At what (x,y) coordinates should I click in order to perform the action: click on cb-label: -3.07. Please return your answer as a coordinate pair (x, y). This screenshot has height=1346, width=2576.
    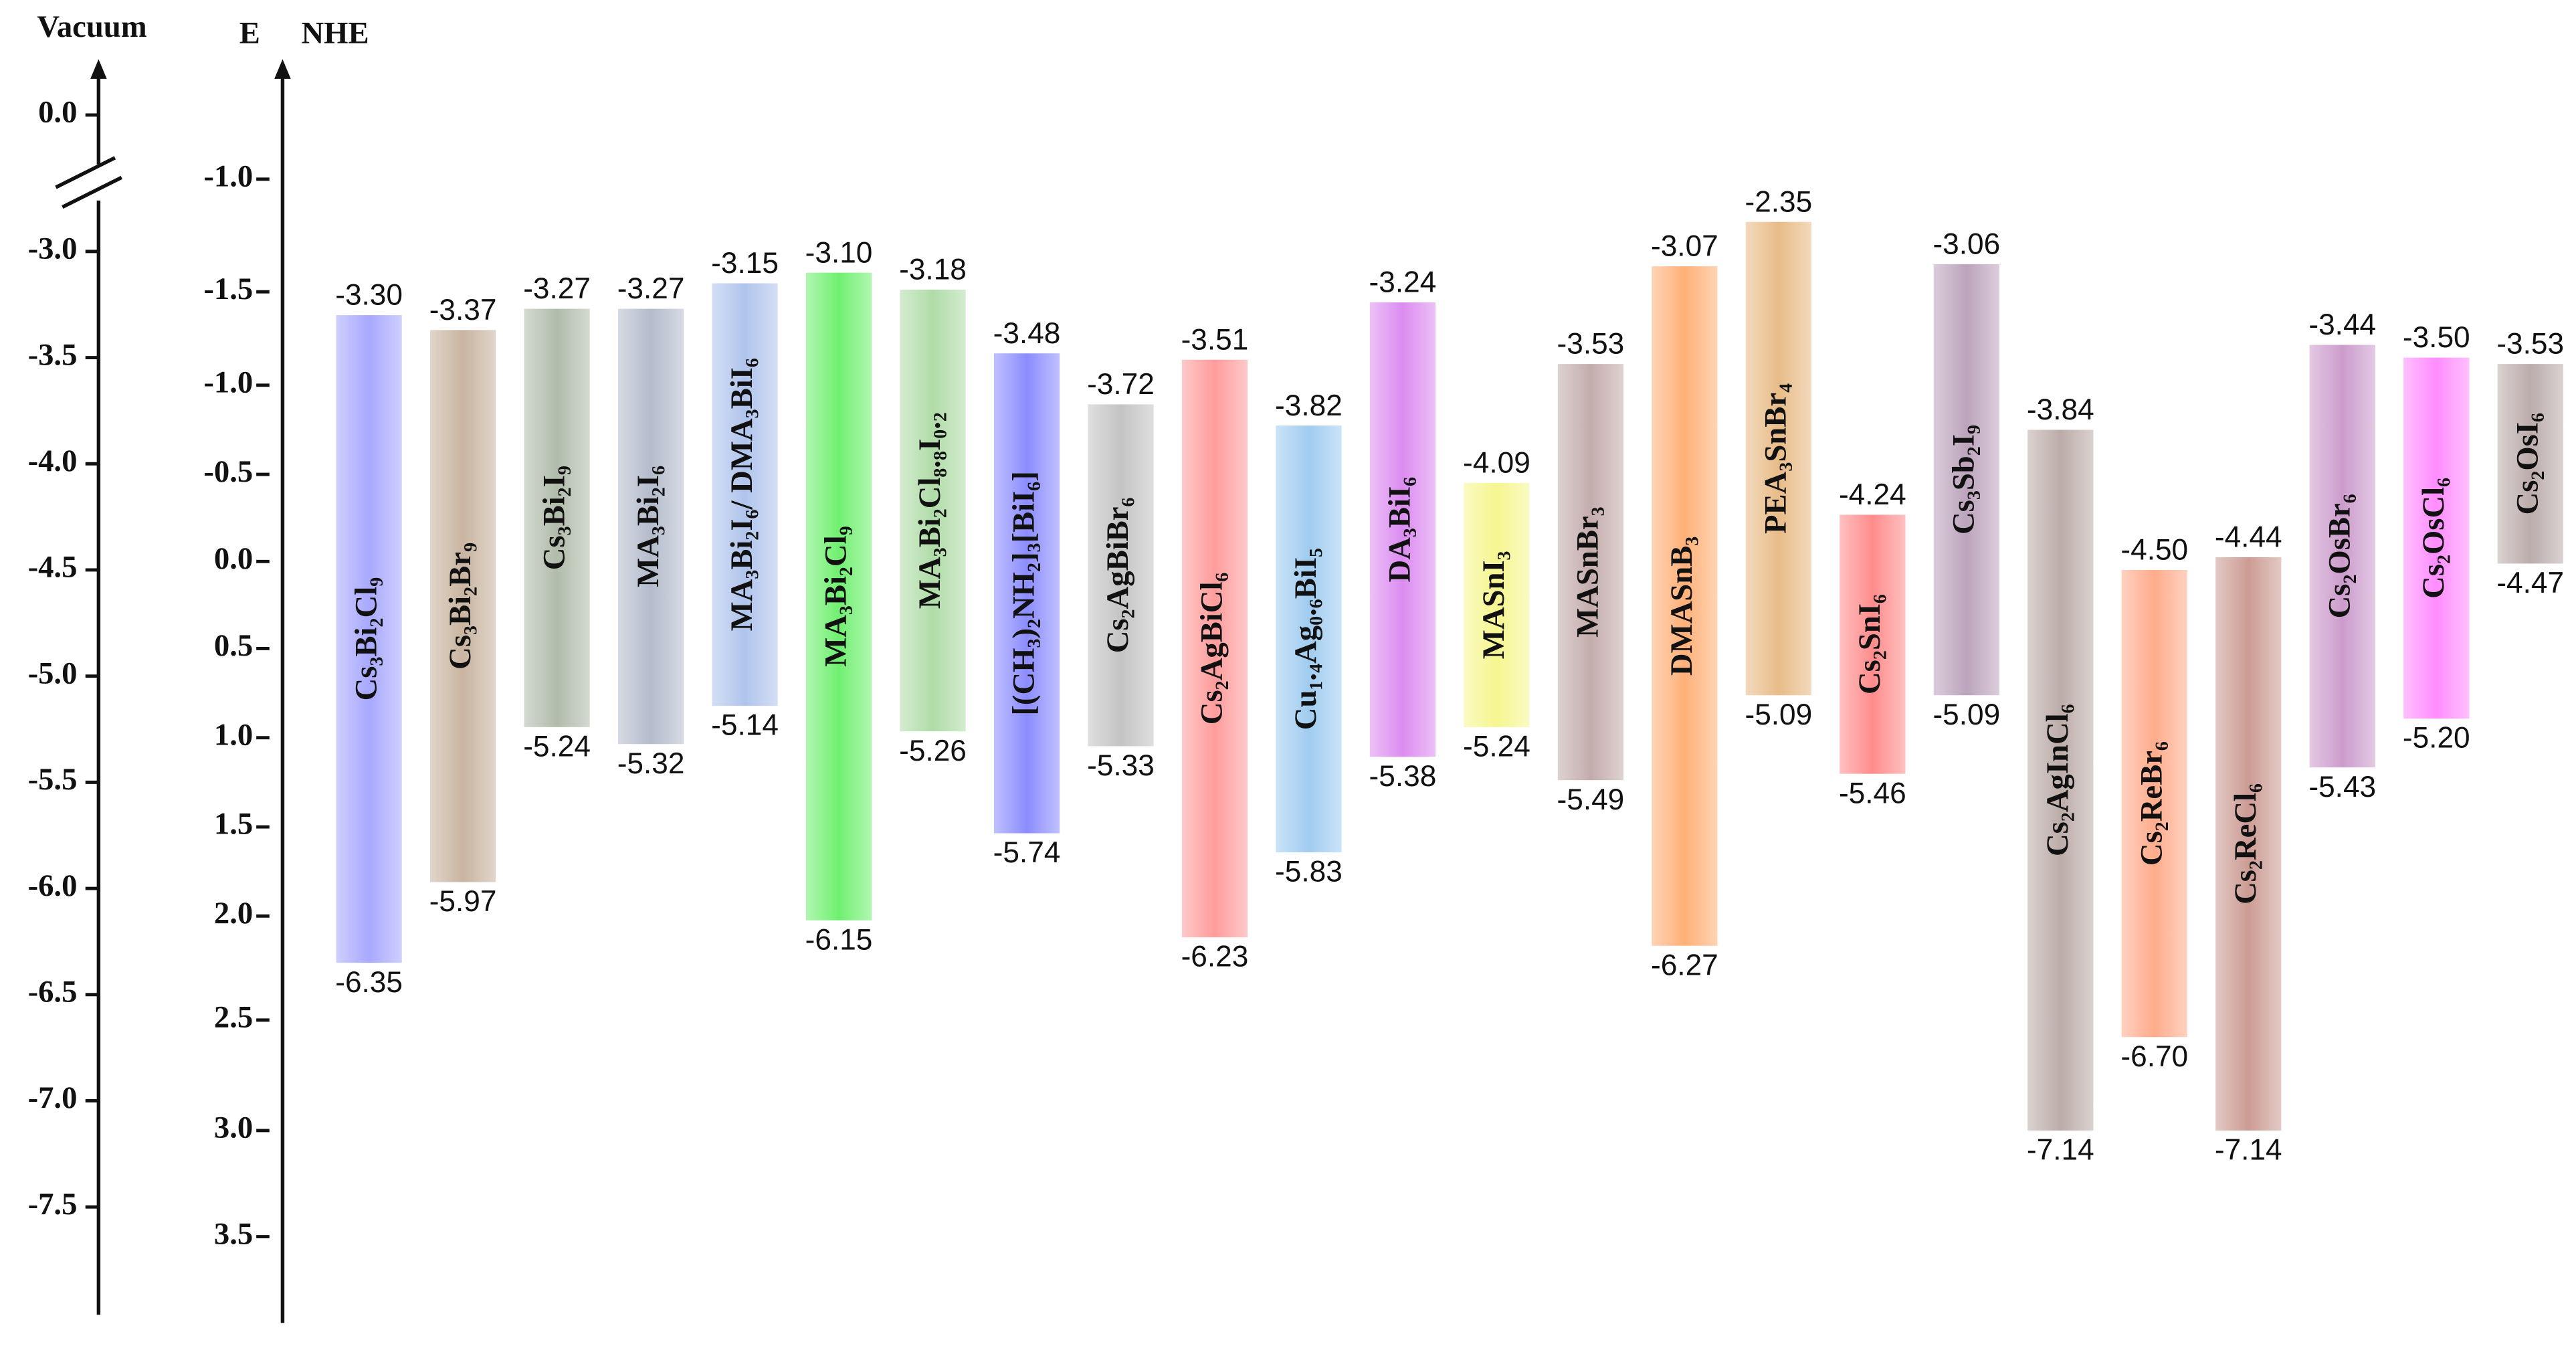
    Looking at the image, I should click on (1684, 246).